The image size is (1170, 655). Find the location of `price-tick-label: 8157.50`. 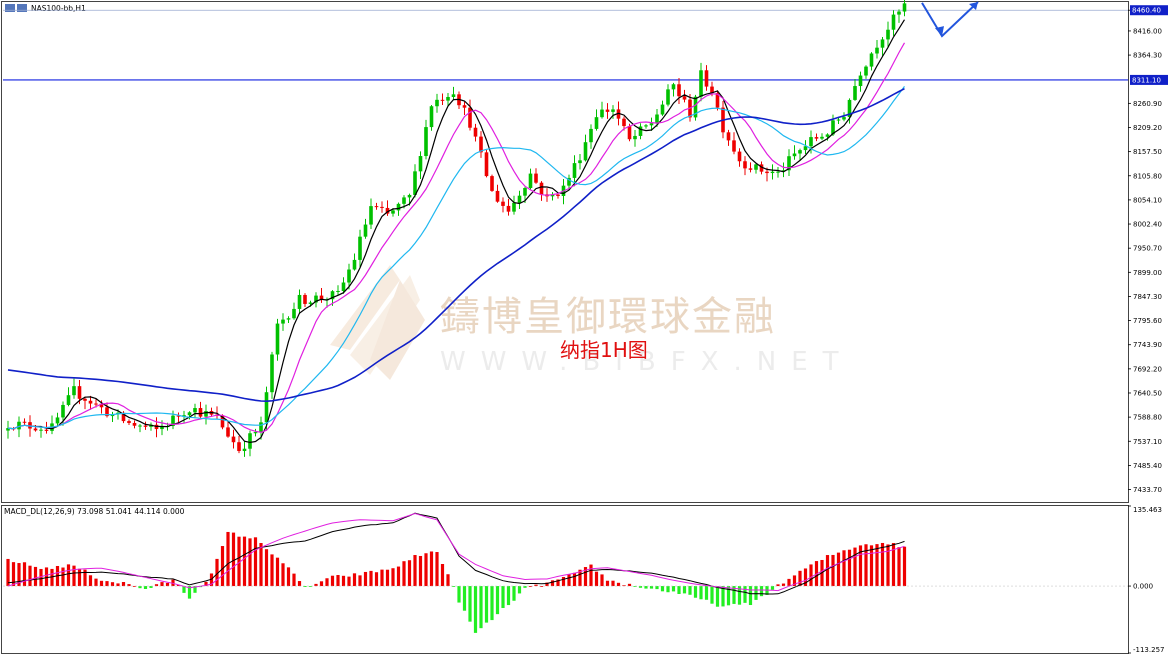

price-tick-label: 8157.50 is located at coordinates (1147, 152).